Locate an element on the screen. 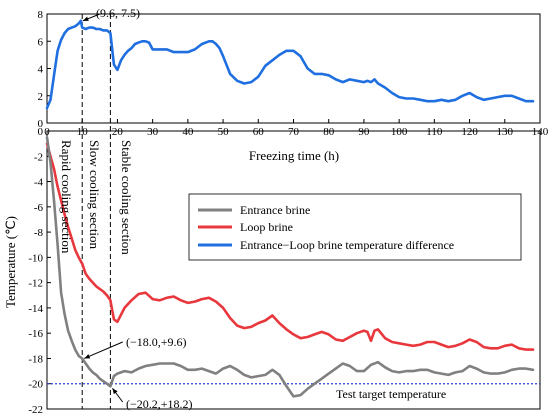  x-axis-title: Freezing time (h) is located at coordinates (294, 155).